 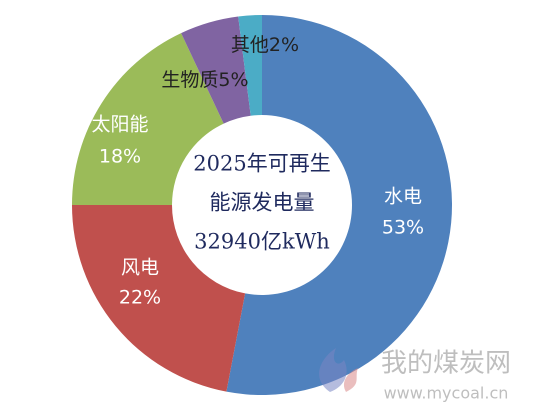 I want to click on value-label: 2%, so click(x=284, y=45).